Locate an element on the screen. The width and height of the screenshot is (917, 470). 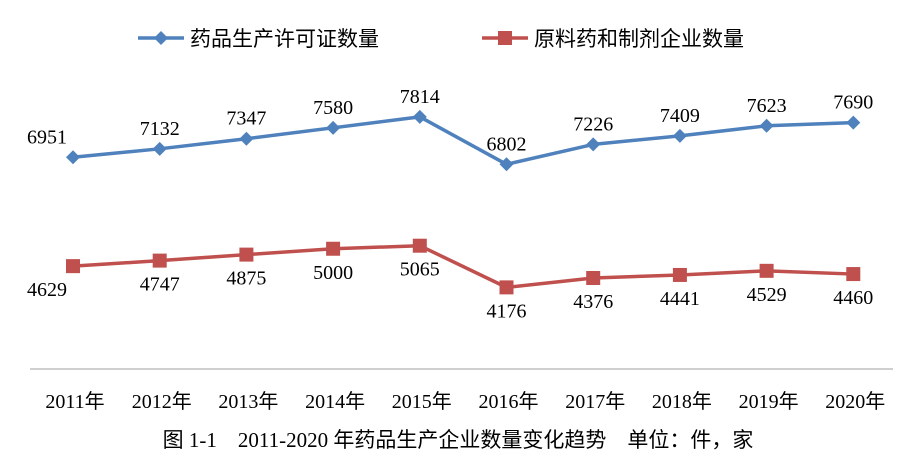
data-label: 4441 is located at coordinates (680, 299).